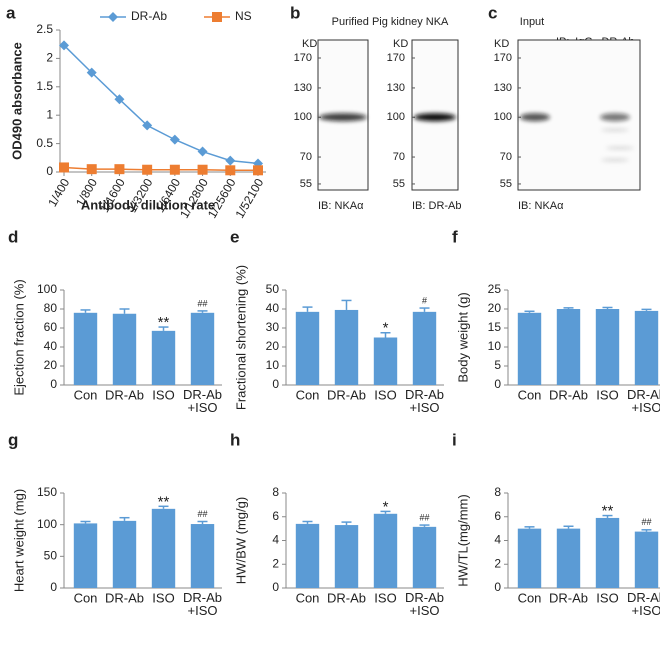  I want to click on y-tick-label: 60, so click(51, 327).